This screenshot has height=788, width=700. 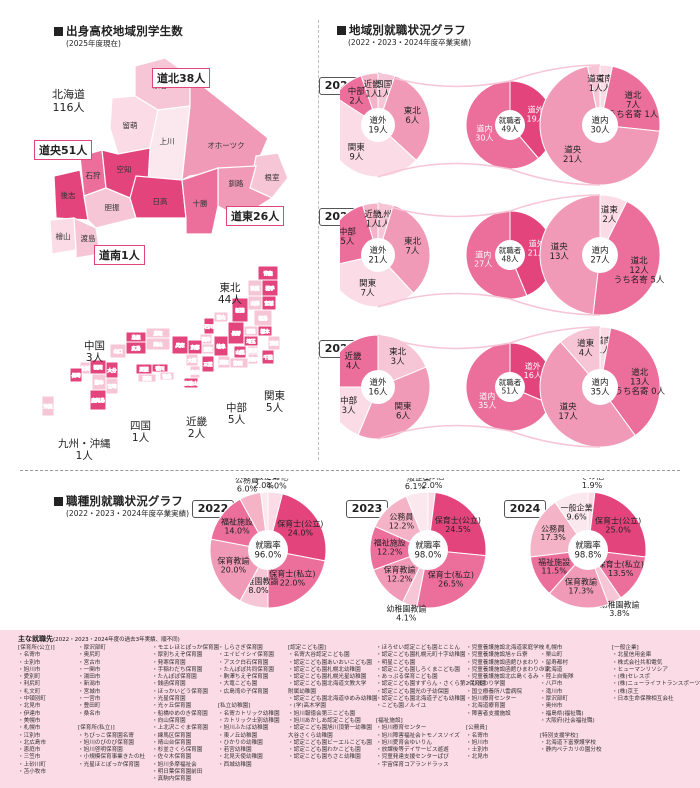 I want to click on employer-item: ・ほっかいどう保育園, so click(x=180, y=691).